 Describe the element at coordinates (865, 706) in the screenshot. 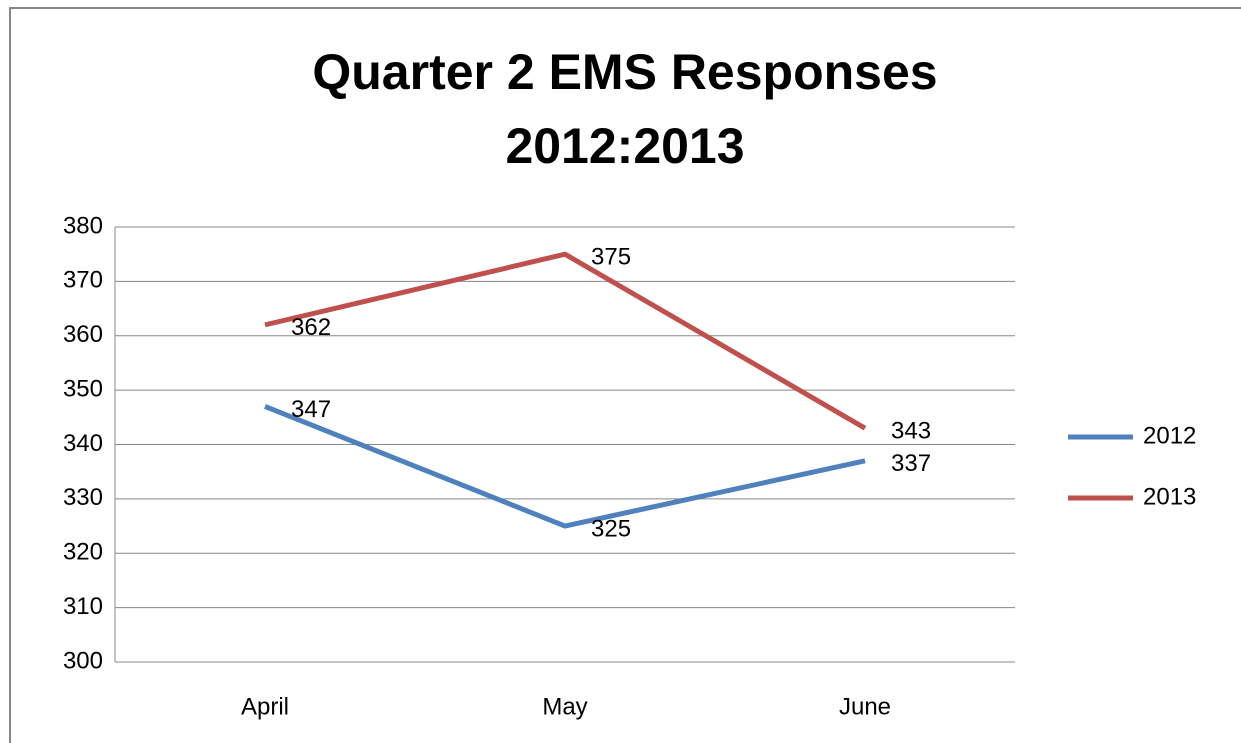

I see `x-tick-label: June` at that location.